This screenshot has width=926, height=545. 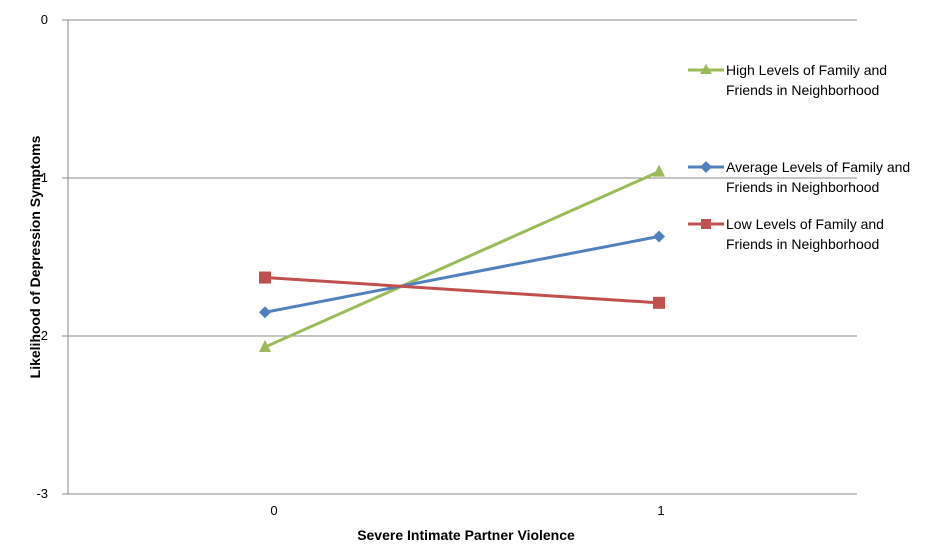 I want to click on y-tick-label: -1, so click(x=42, y=177).